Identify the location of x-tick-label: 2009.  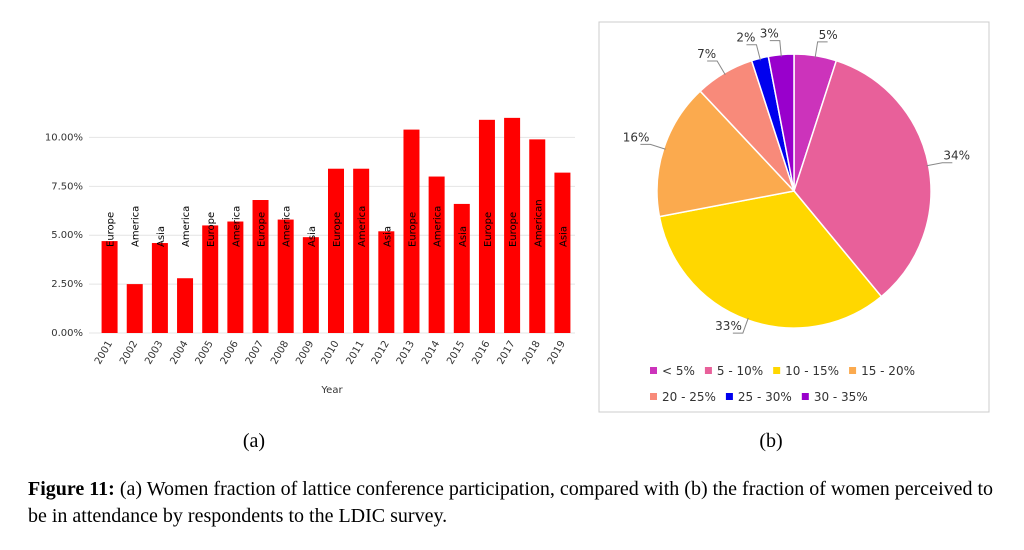
(305, 353).